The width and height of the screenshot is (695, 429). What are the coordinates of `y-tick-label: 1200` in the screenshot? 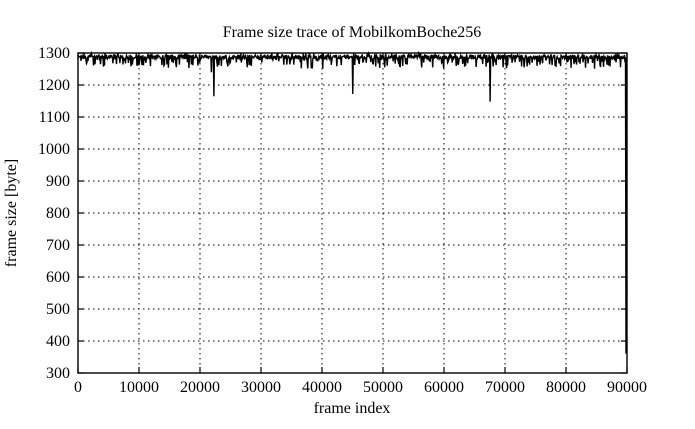 It's located at (54, 85).